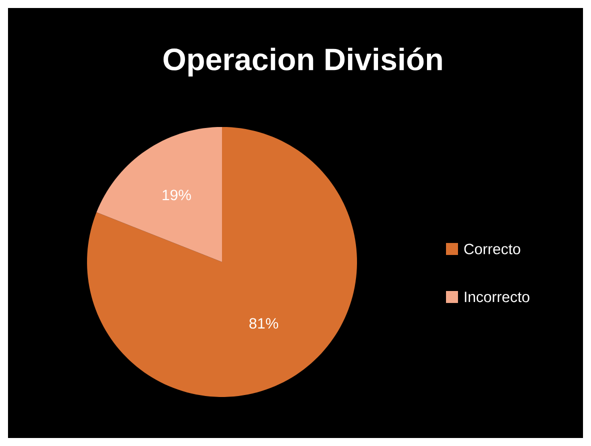 Image resolution: width=591 pixels, height=446 pixels. Describe the element at coordinates (497, 297) in the screenshot. I see `legend-label: Incorrecto` at that location.